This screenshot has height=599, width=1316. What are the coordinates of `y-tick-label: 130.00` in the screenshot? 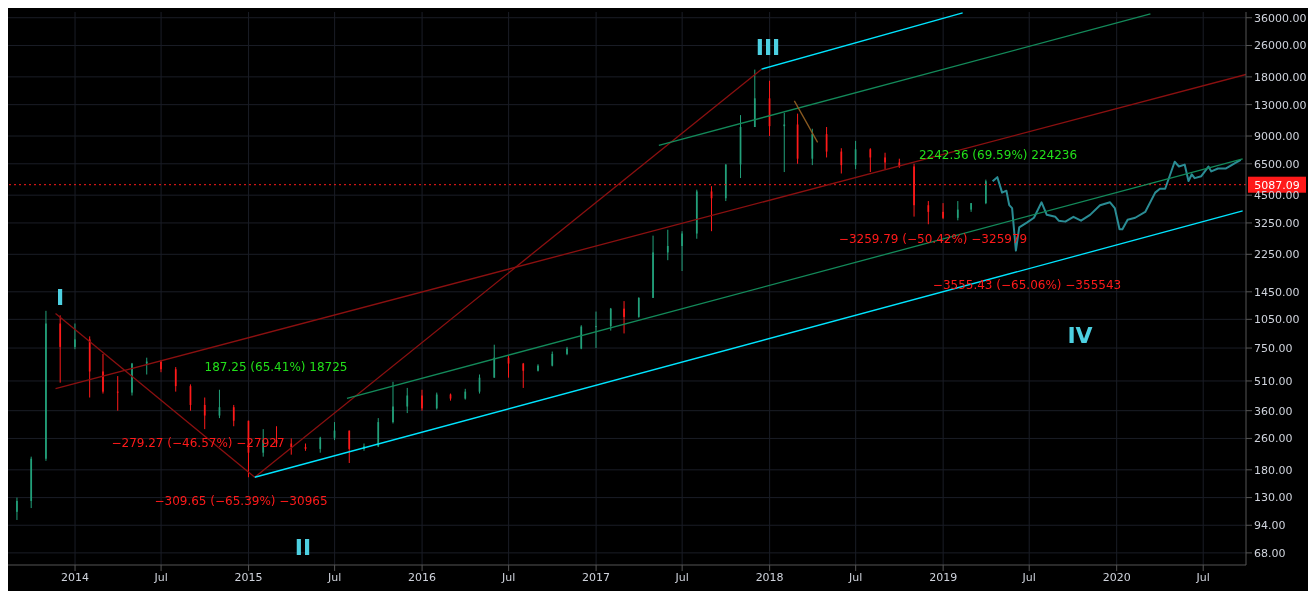 It's located at (1273, 498).